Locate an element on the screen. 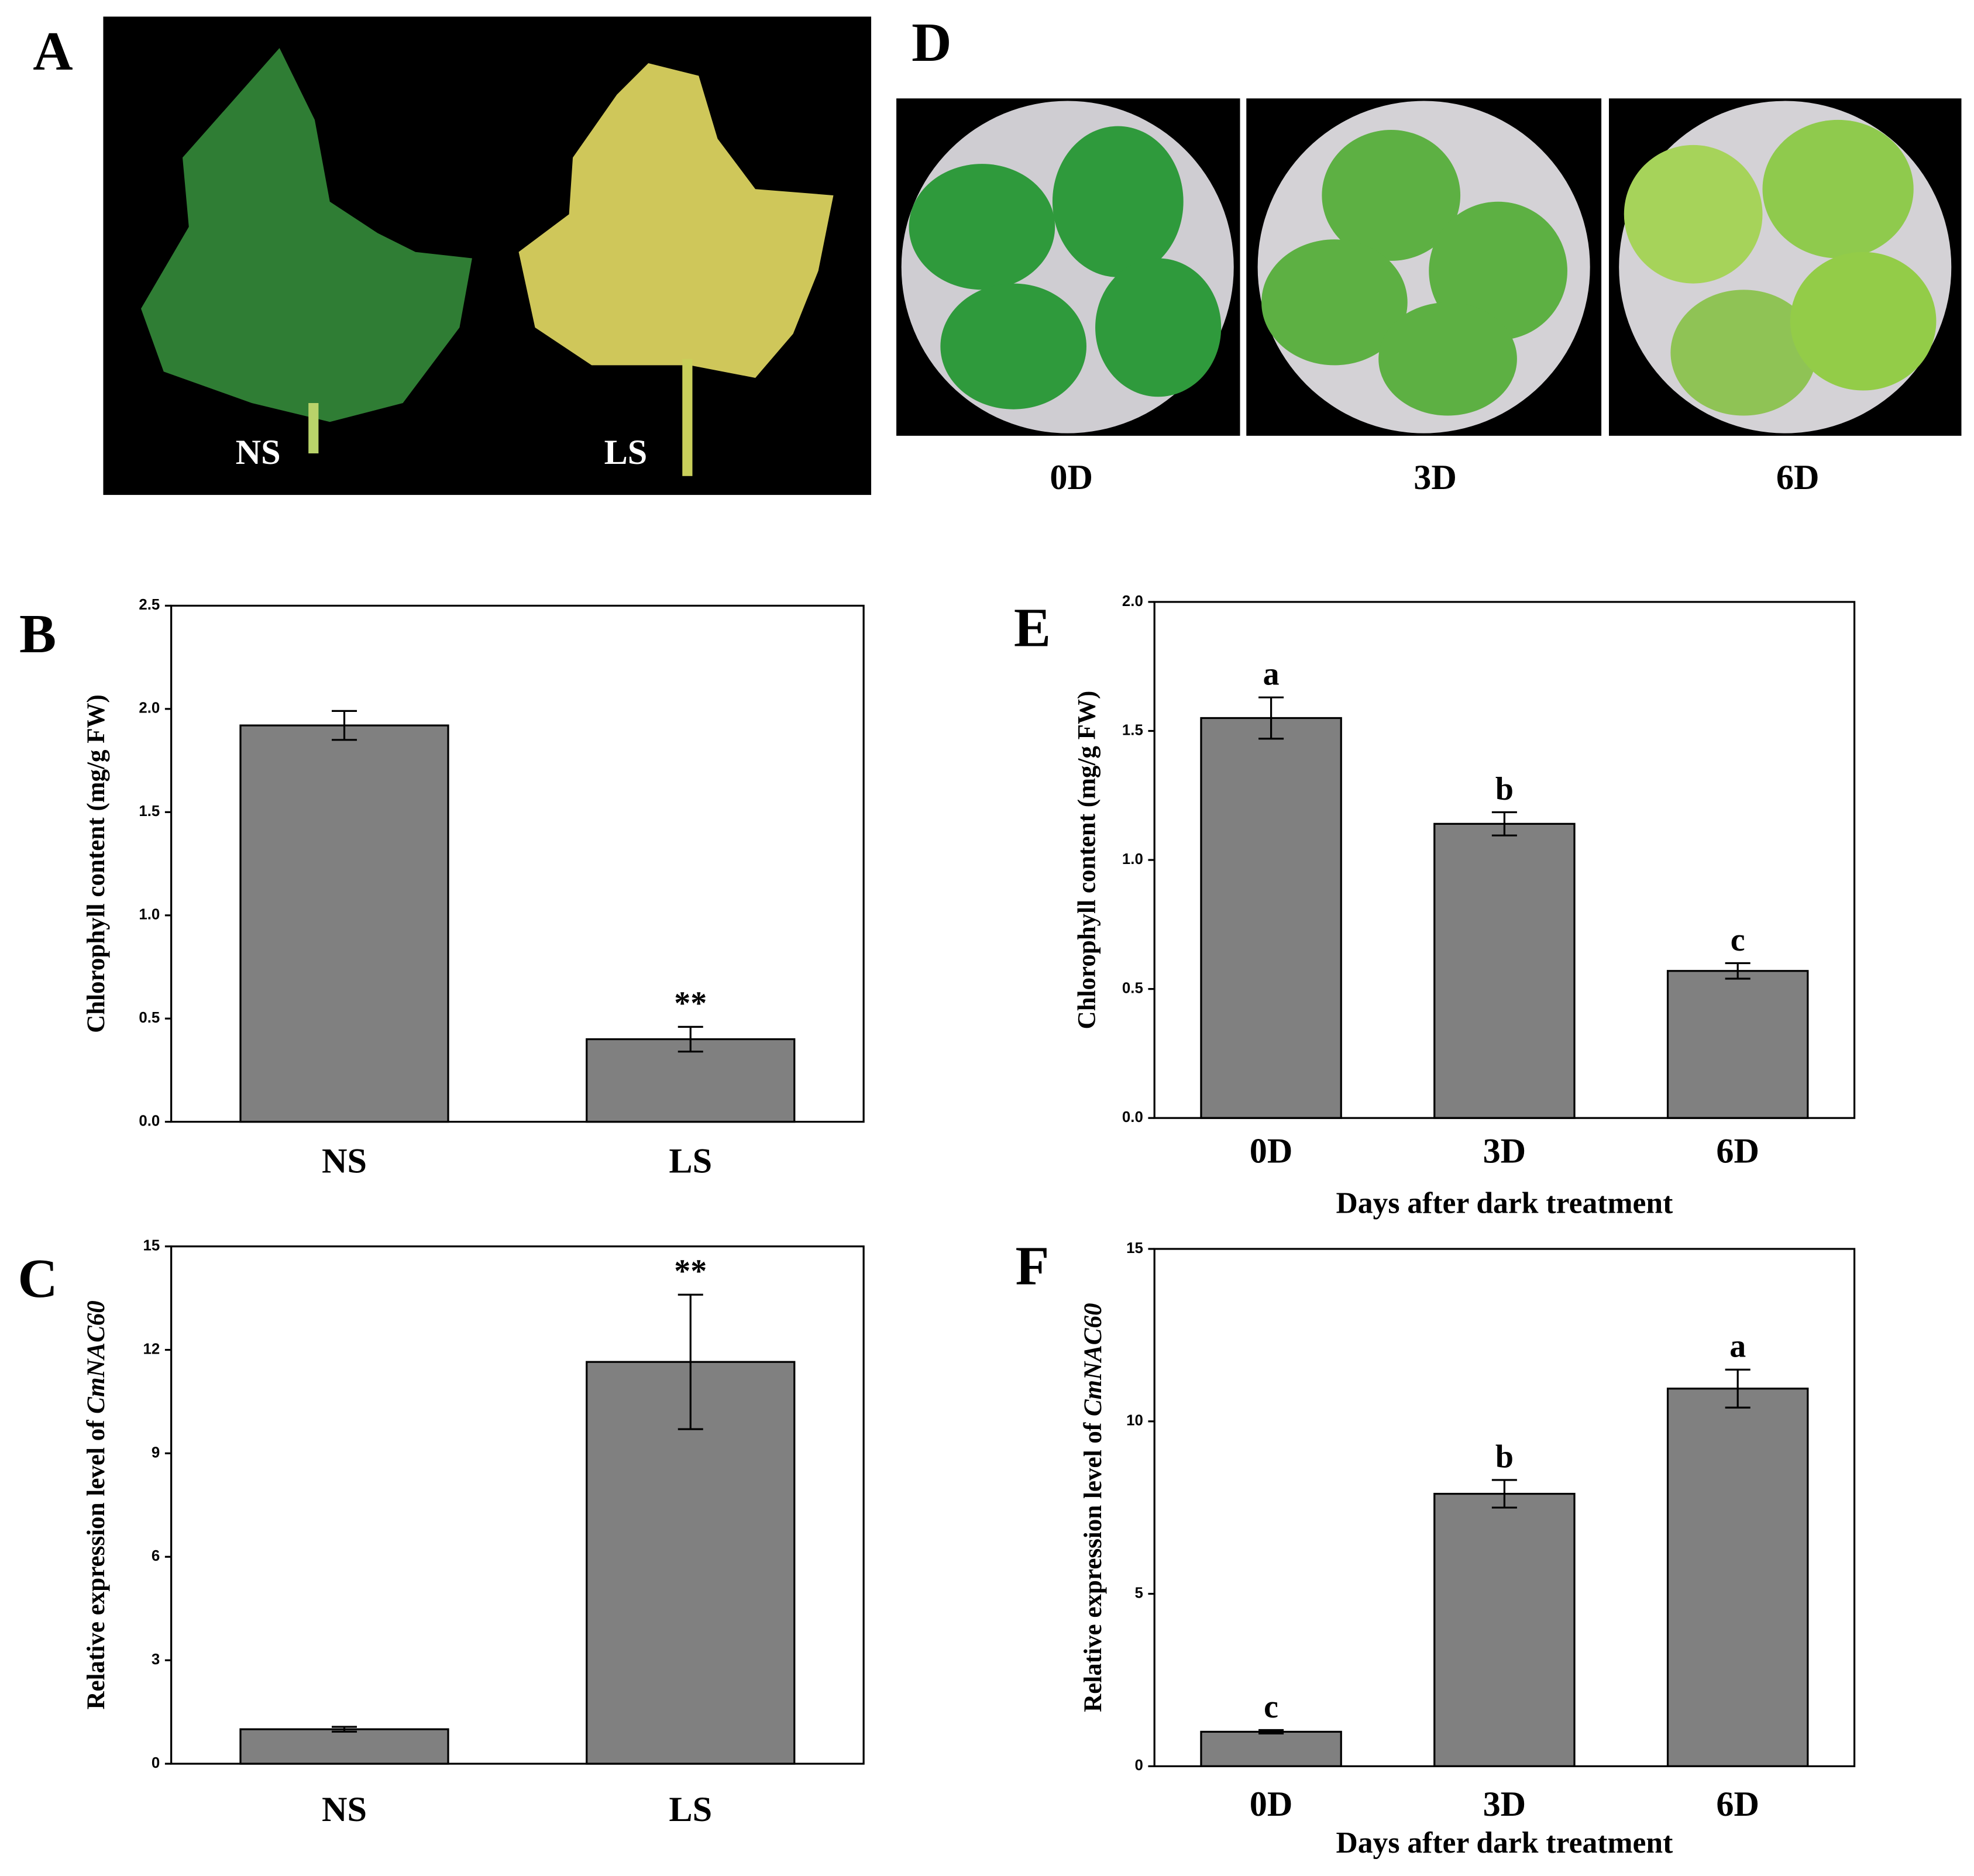 Image resolution: width=1974 pixels, height=1876 pixels. panel-label: D is located at coordinates (932, 42).